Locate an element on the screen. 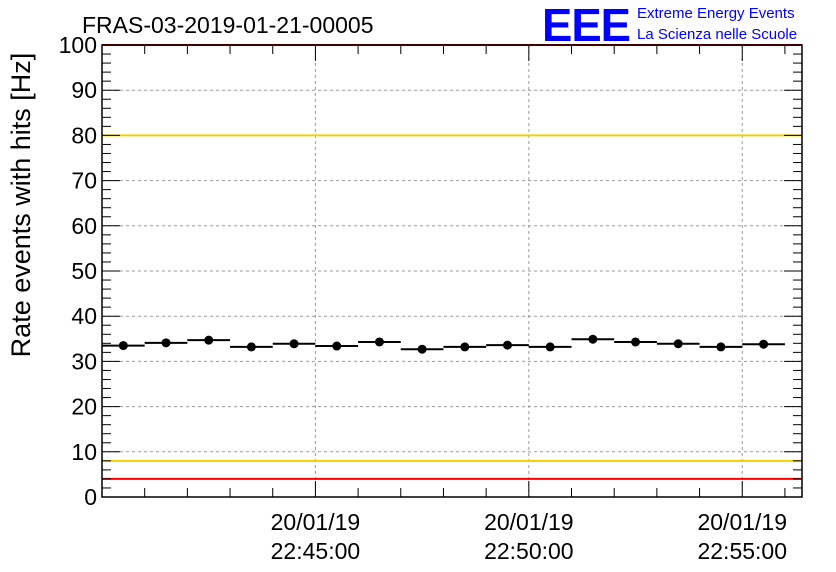 This screenshot has height=572, width=836. y-tick-label: 70 is located at coordinates (84, 181).